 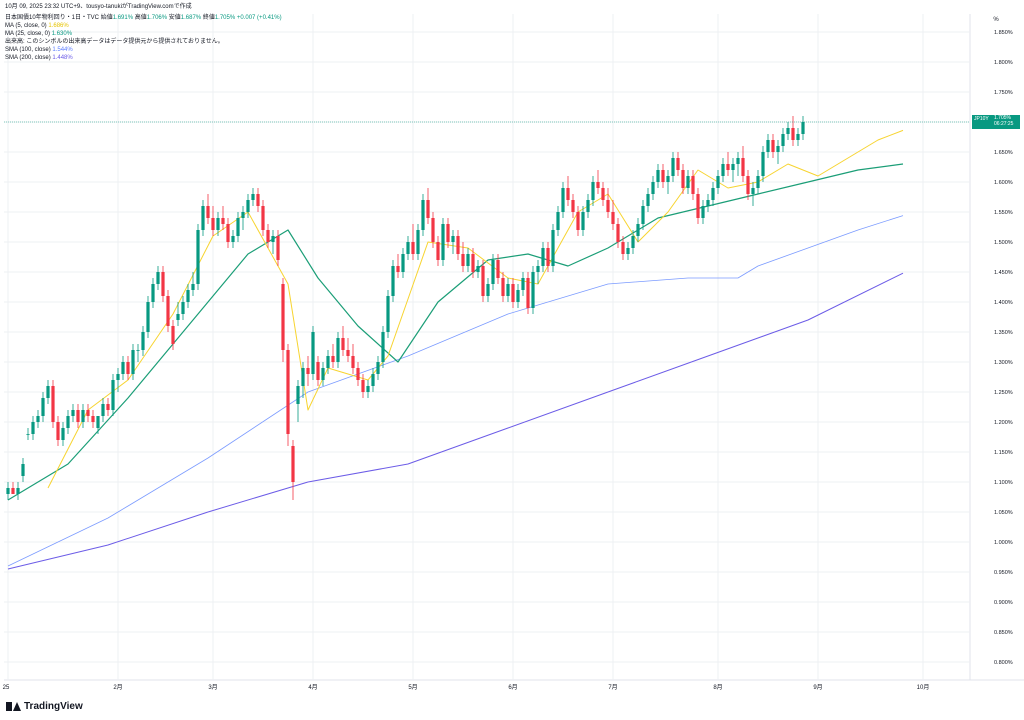 I want to click on time-axis: 25 2月 3月 4月 5月 6月 7月 8月 9月 10月, so click(x=466, y=687).